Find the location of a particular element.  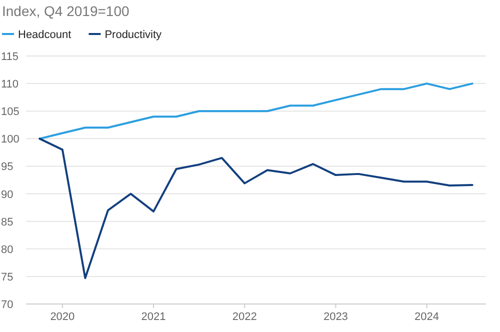

x-tick-label: 2024 is located at coordinates (427, 317).